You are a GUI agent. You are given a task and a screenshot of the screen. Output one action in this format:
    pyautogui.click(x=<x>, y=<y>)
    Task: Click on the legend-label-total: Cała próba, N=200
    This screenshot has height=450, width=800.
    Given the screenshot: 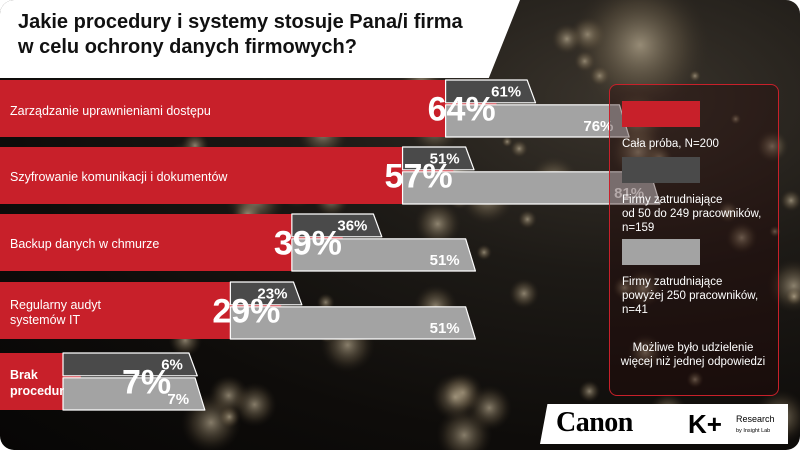 What is the action you would take?
    pyautogui.click(x=670, y=144)
    